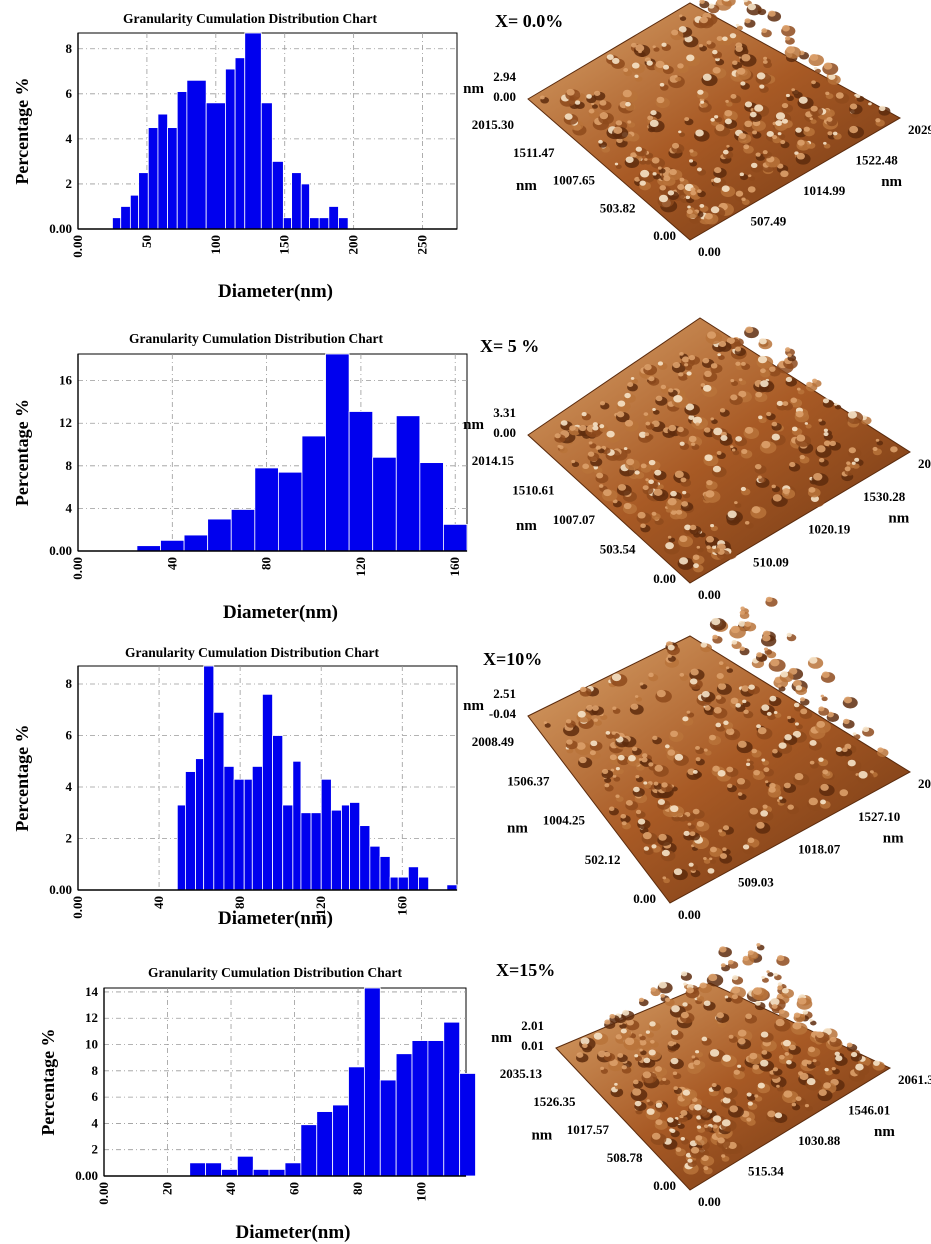  What do you see at coordinates (534, 152) in the screenshot?
I see `afm-y-tick: 1511.47` at bounding box center [534, 152].